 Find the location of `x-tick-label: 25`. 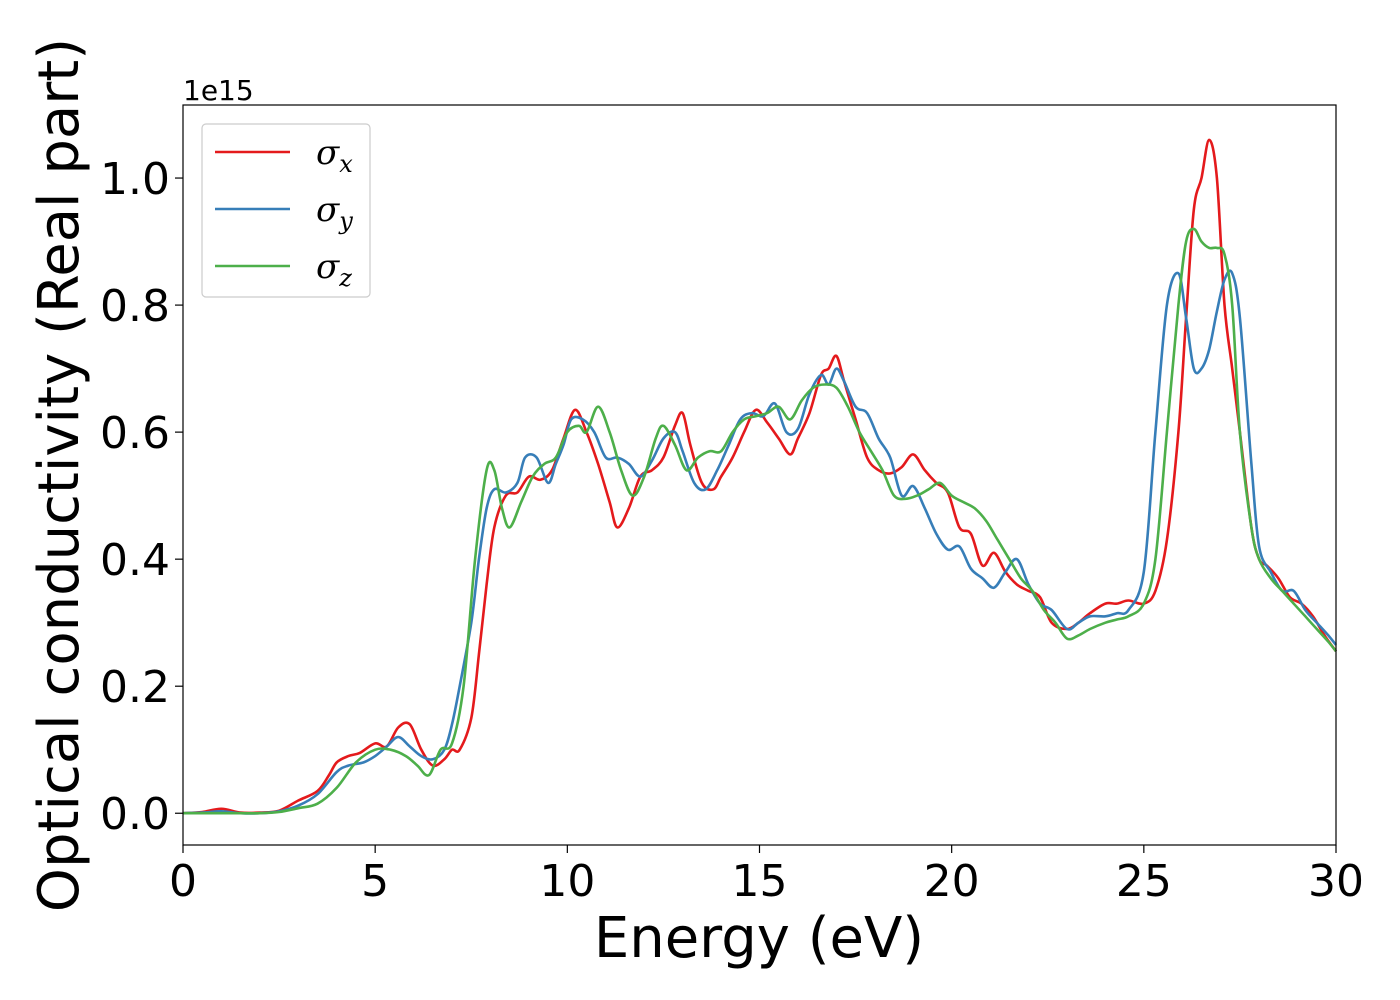

x-tick-label: 25 is located at coordinates (1144, 881).